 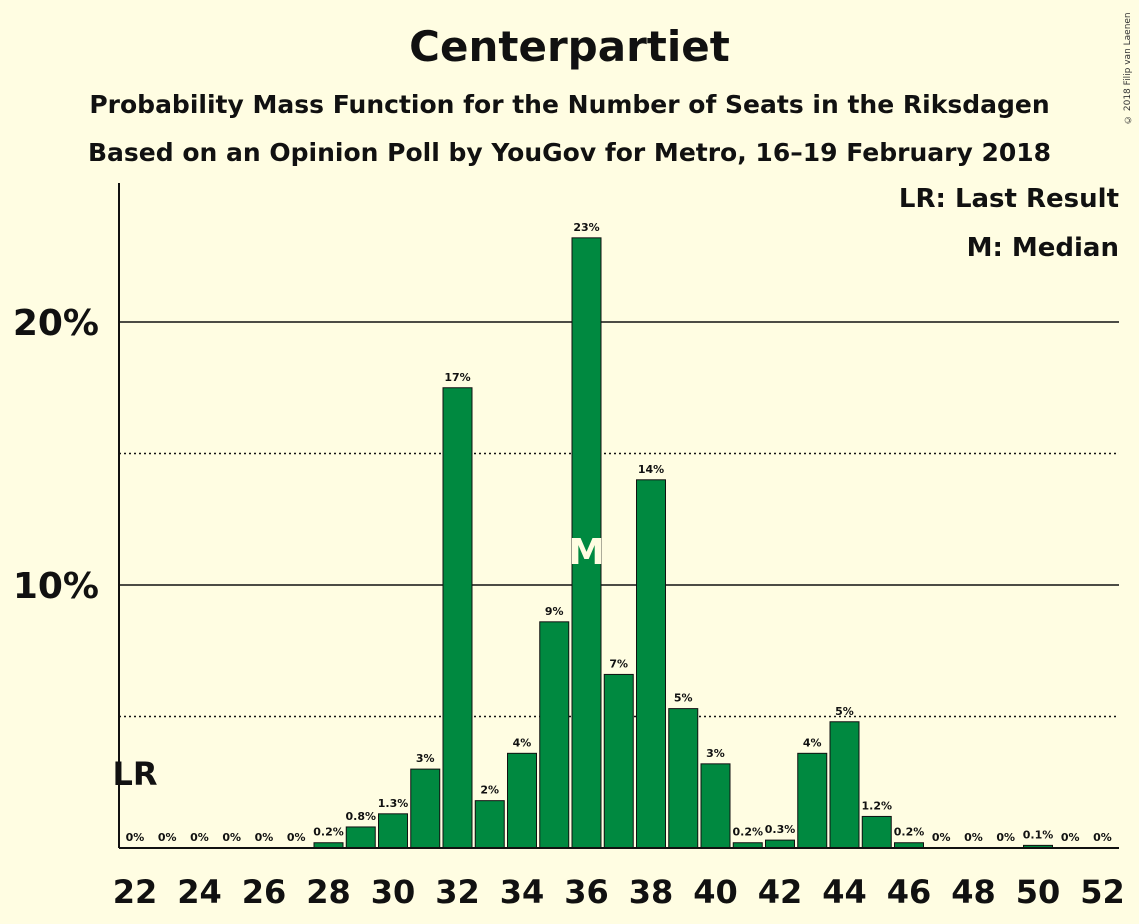 I want to click on data-label: 0.1%, so click(x=1038, y=834).